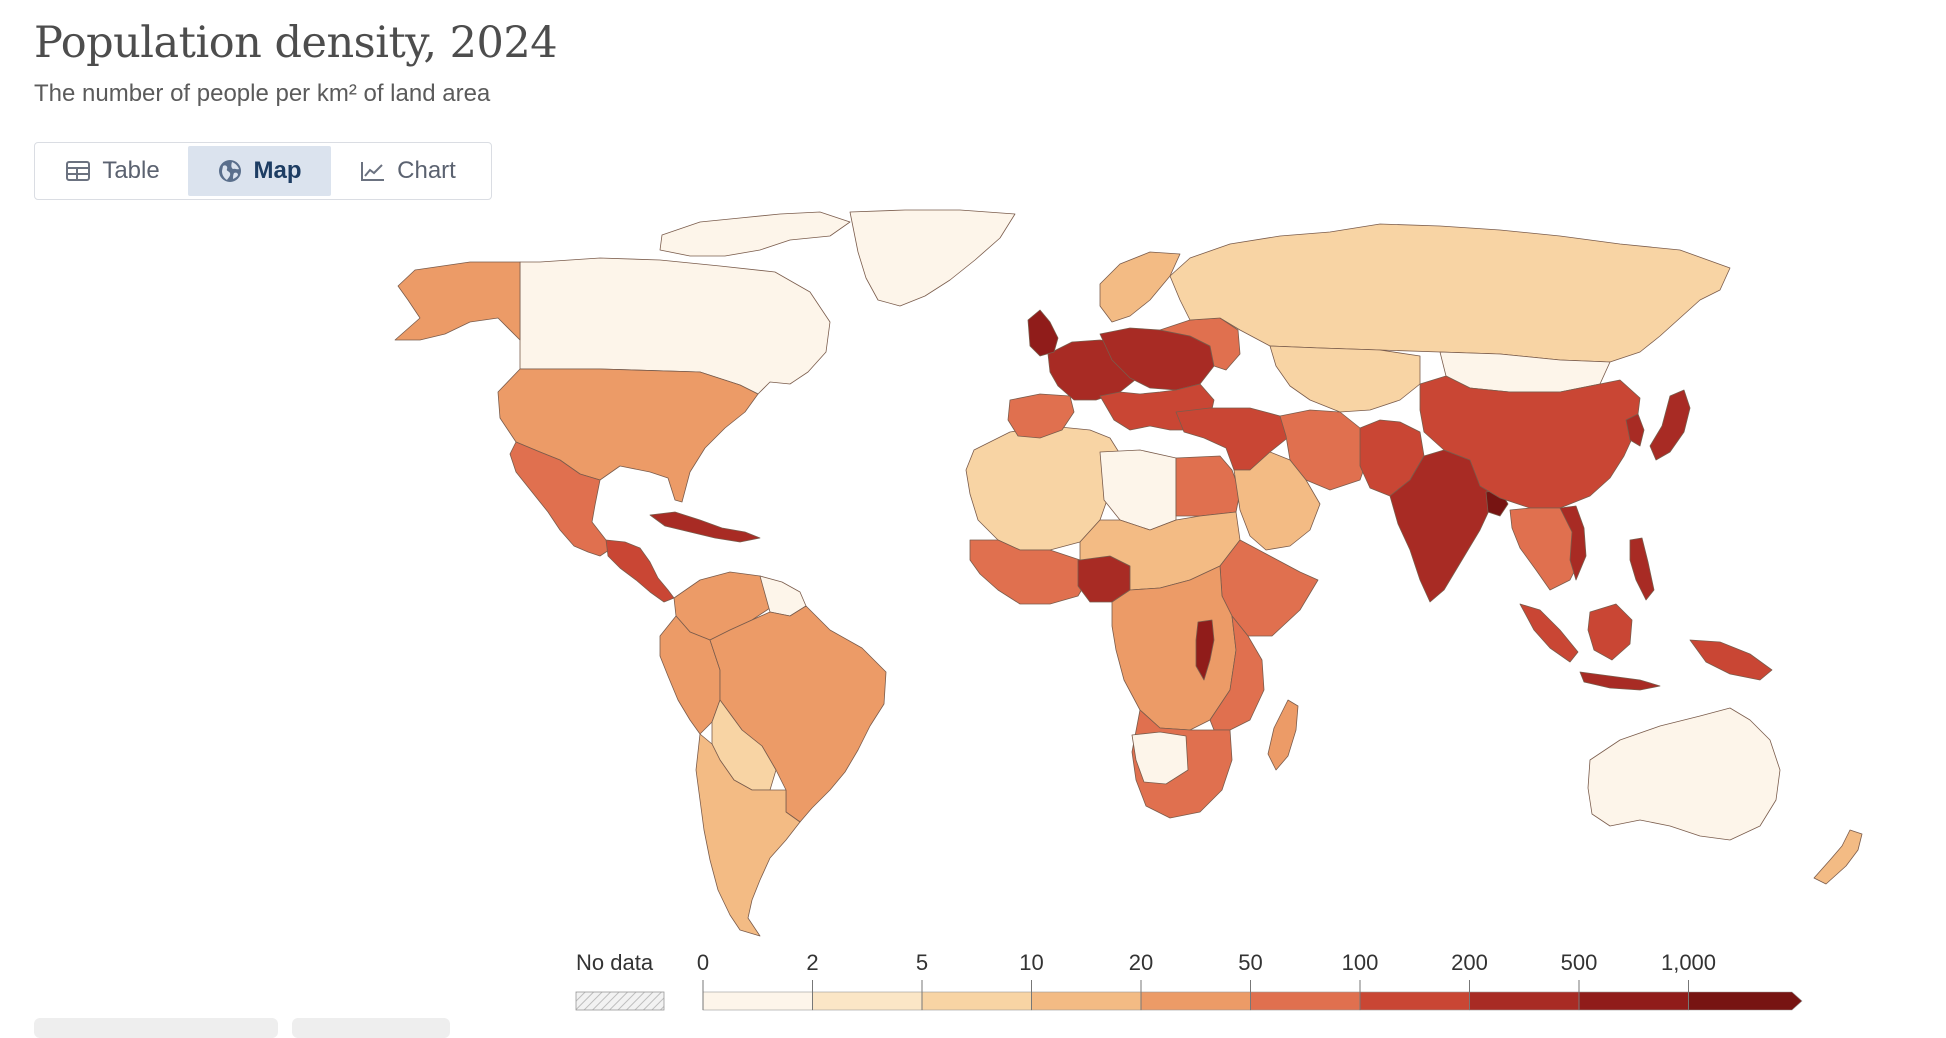  What do you see at coordinates (1670, 425) in the screenshot?
I see `region-japan` at bounding box center [1670, 425].